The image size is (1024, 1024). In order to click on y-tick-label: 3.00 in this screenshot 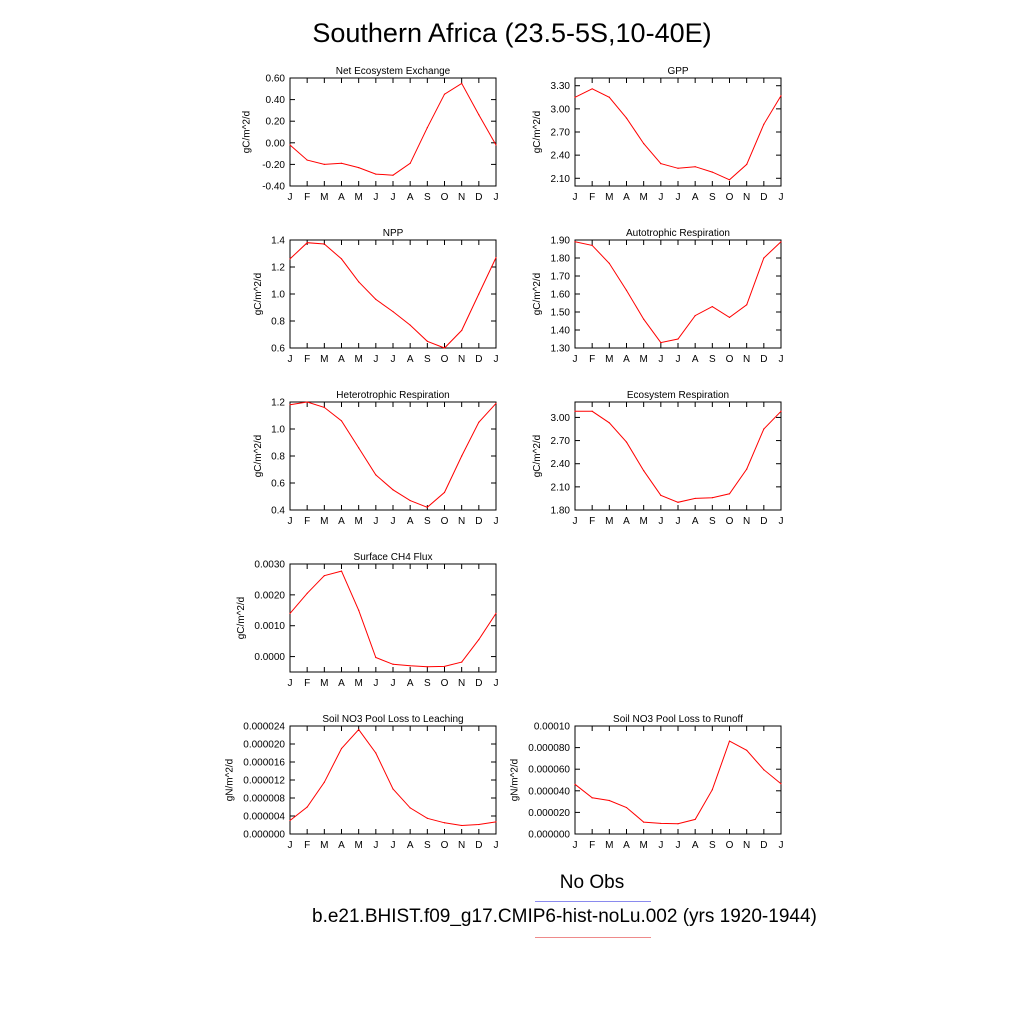, I will do `click(561, 418)`.